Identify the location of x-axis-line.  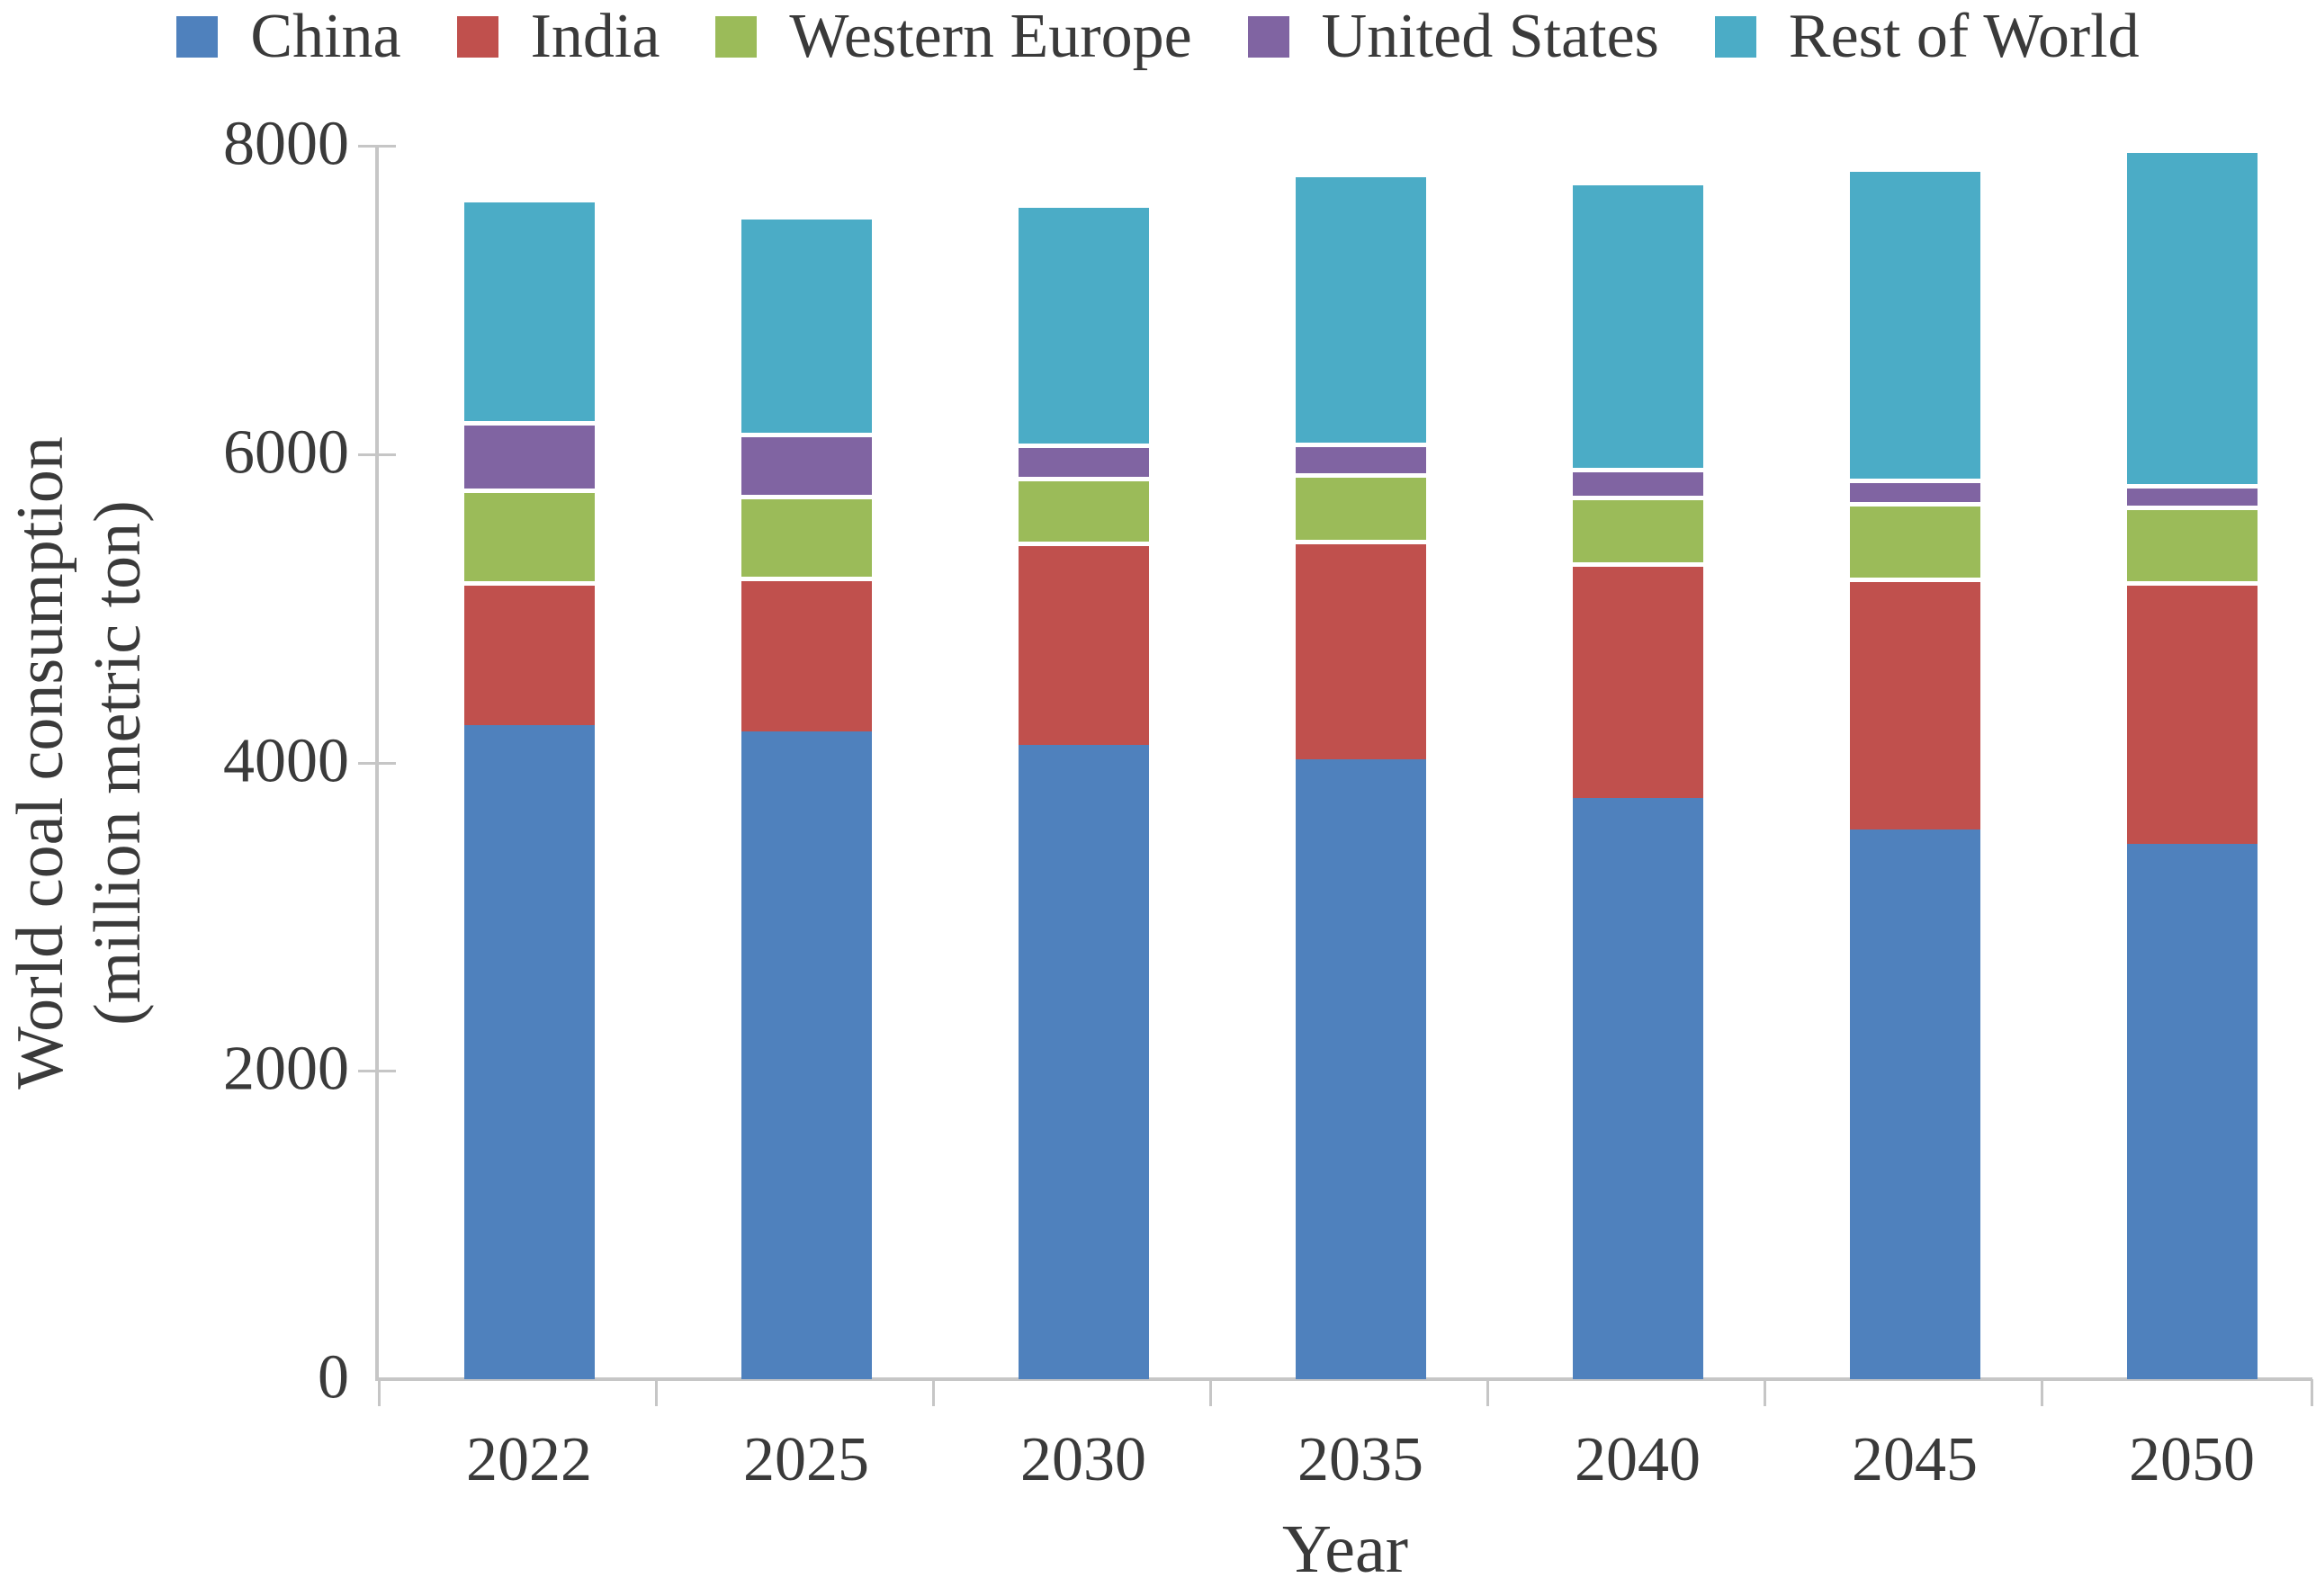
(1343, 1379).